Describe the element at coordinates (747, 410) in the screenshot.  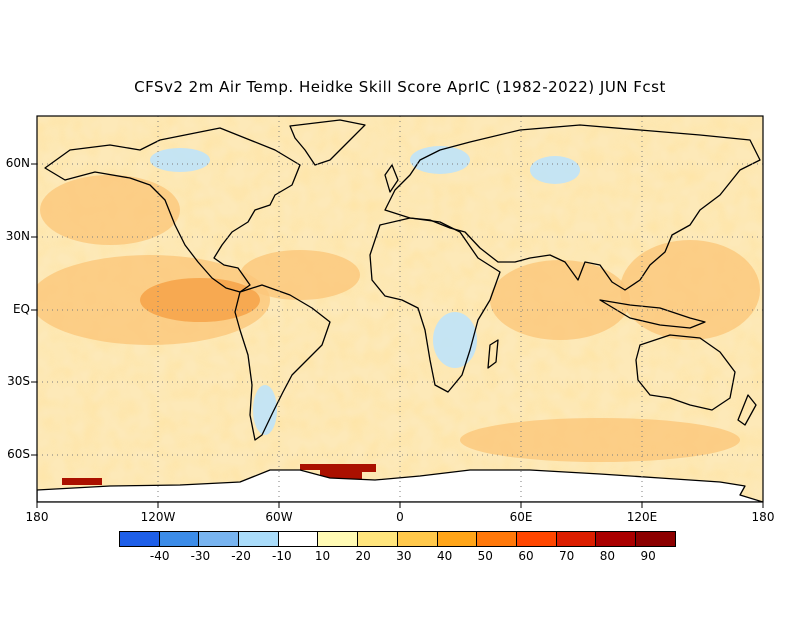
I see `new-zealand-coastline` at that location.